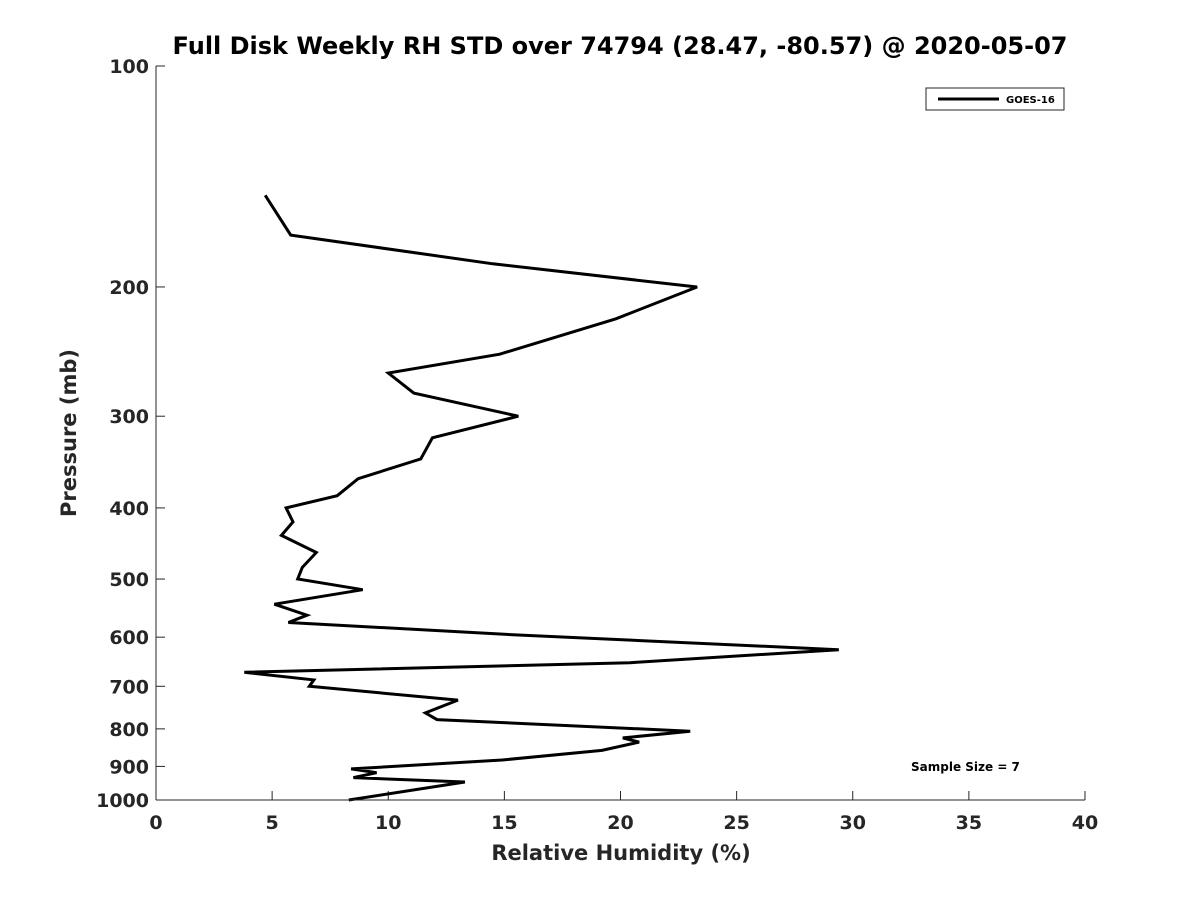 This screenshot has height=904, width=1200. Describe the element at coordinates (853, 823) in the screenshot. I see `x-tick-label: 30` at that location.